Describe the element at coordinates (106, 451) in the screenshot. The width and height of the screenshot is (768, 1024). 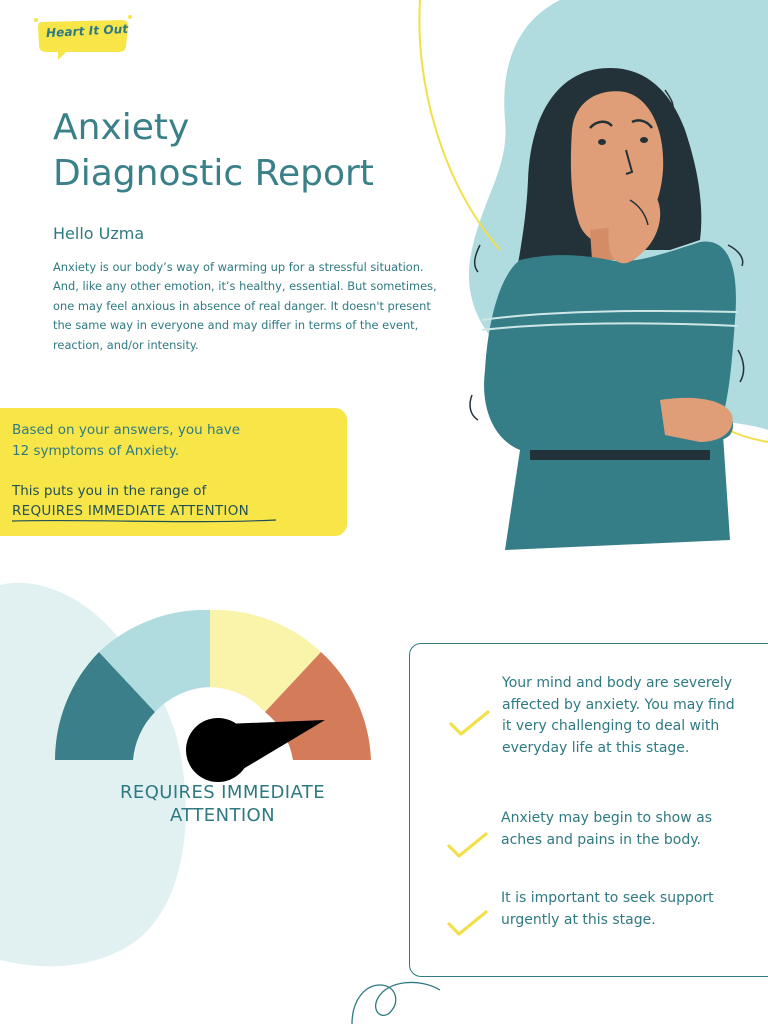
I see `symptoms-suffix: symptoms of Anxiety.` at that location.